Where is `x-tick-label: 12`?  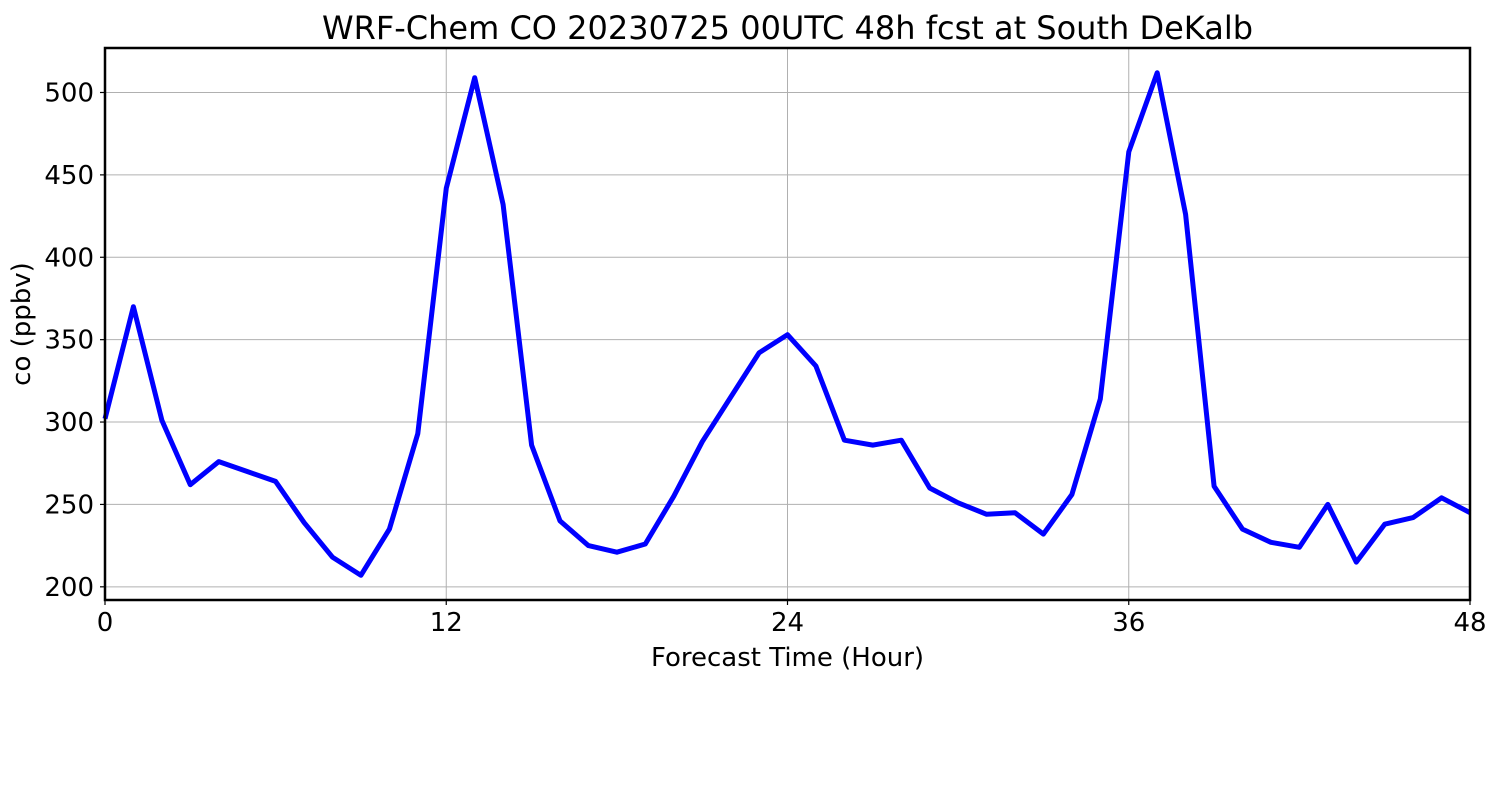
x-tick-label: 12 is located at coordinates (446, 623).